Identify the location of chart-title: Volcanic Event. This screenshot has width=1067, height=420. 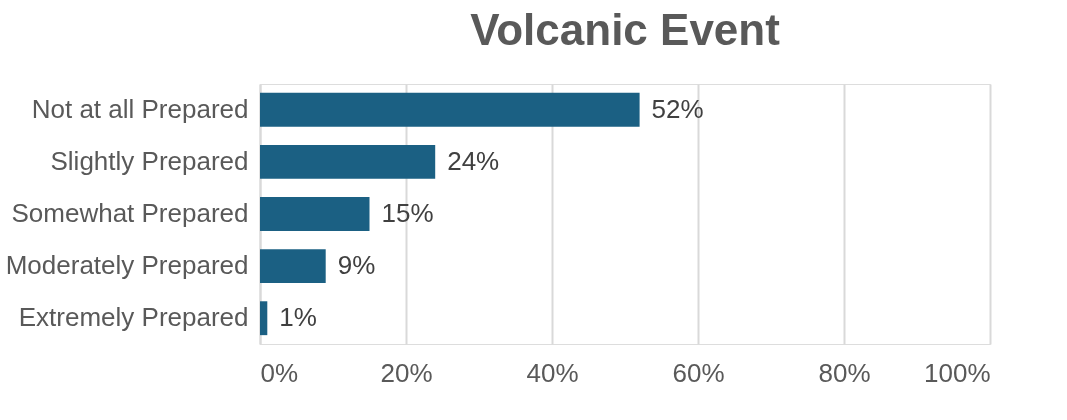
(625, 29).